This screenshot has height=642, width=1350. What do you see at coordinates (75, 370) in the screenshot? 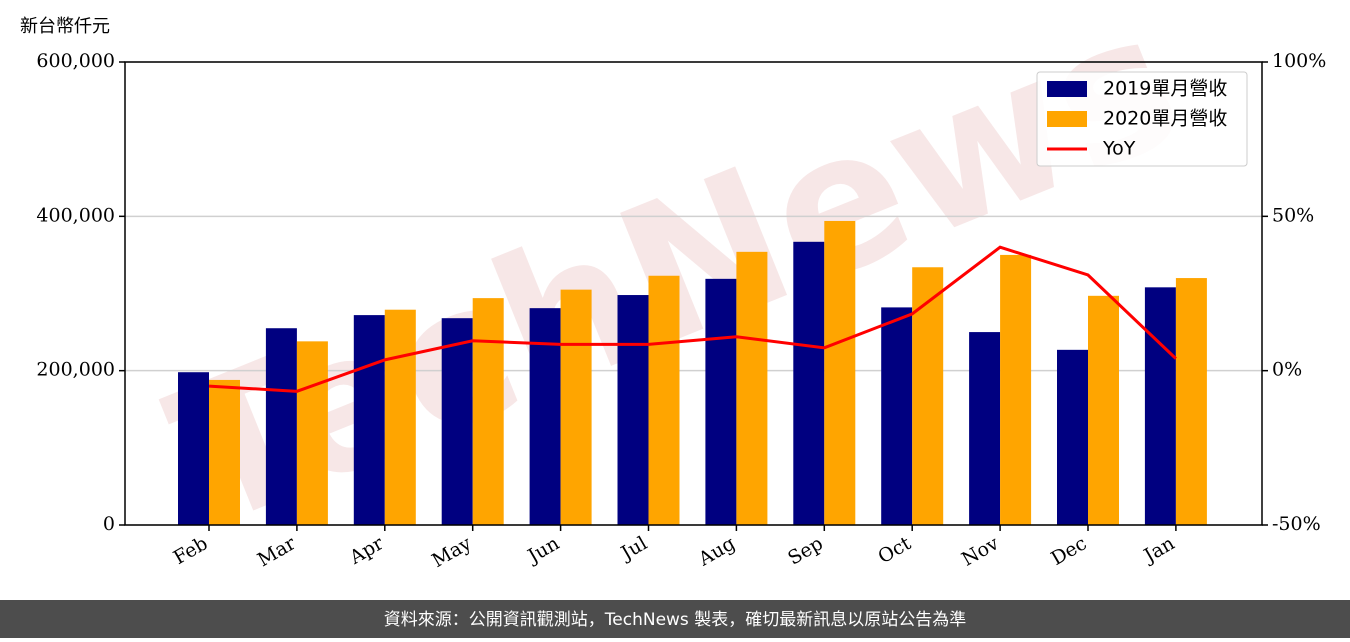
I see `y-tick-label: 200,000` at bounding box center [75, 370].